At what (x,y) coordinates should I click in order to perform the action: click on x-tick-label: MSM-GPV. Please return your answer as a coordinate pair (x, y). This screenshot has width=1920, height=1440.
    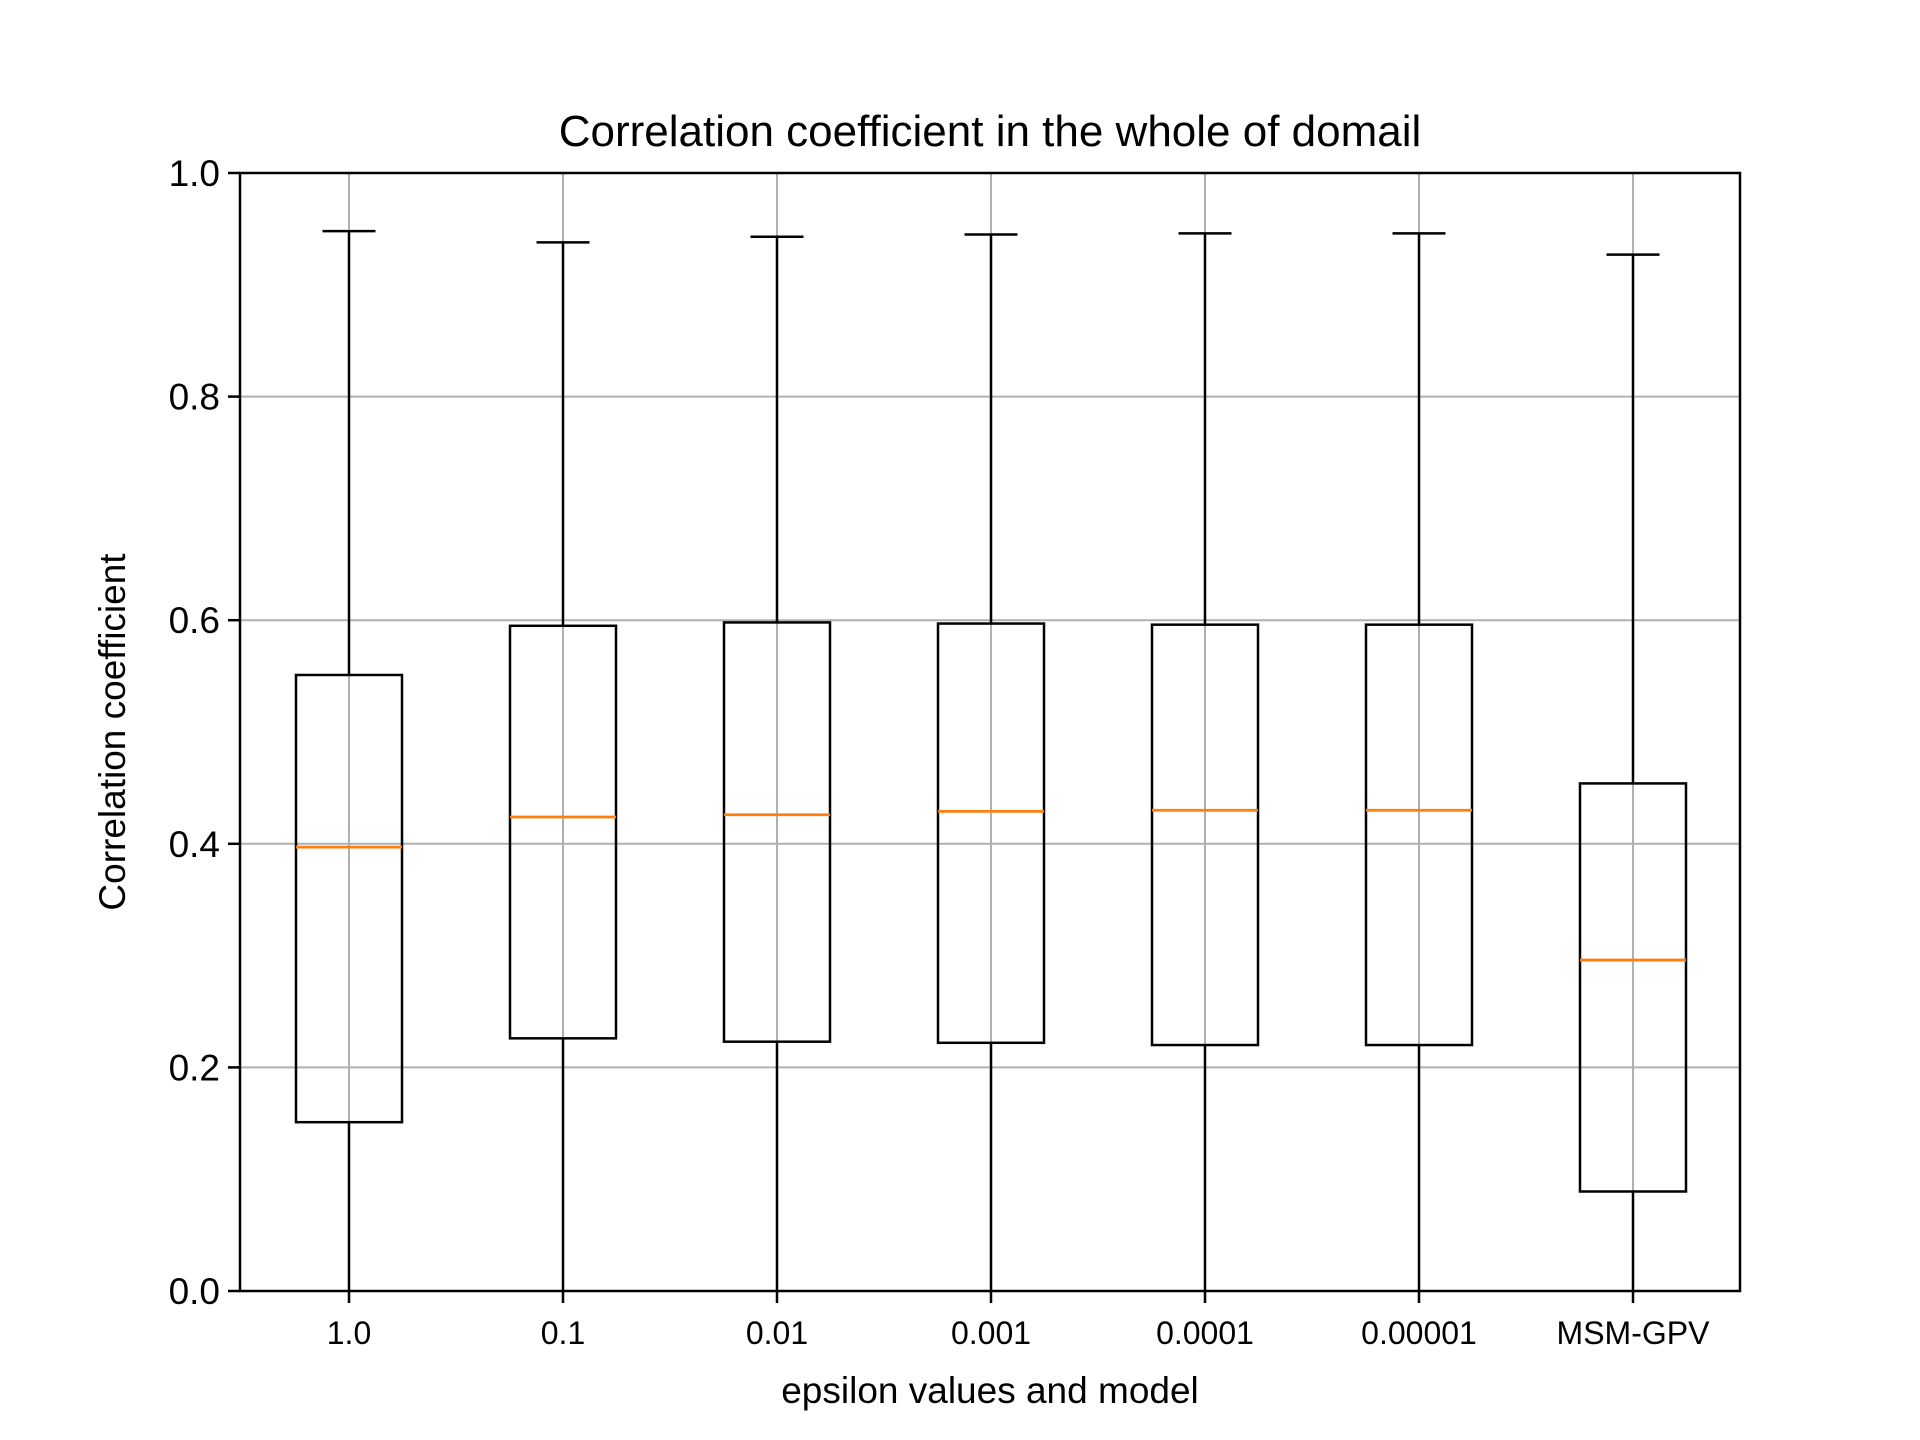
    Looking at the image, I should click on (1634, 1333).